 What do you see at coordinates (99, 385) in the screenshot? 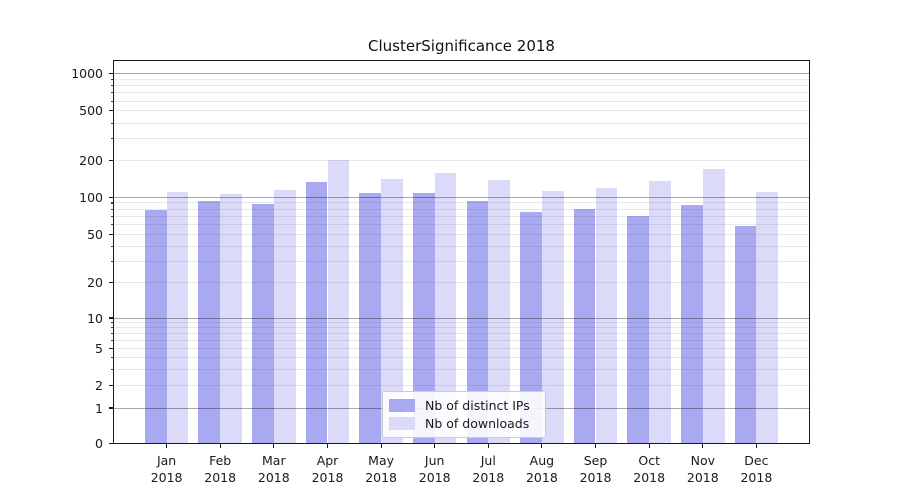
I see `y-tick-label: 2` at bounding box center [99, 385].